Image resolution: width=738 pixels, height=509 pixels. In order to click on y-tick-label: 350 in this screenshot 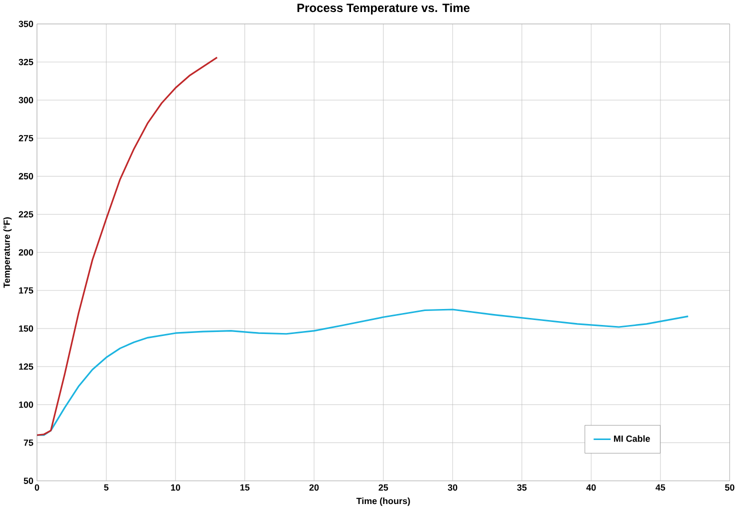, I will do `click(26, 24)`.